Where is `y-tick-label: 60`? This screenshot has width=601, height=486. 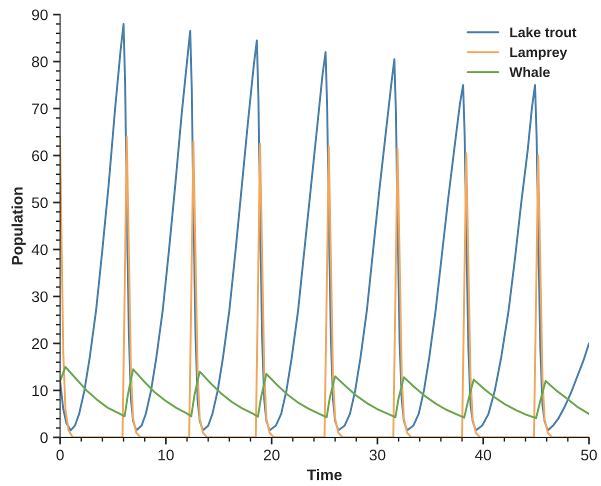
y-tick-label: 60 is located at coordinates (40, 156).